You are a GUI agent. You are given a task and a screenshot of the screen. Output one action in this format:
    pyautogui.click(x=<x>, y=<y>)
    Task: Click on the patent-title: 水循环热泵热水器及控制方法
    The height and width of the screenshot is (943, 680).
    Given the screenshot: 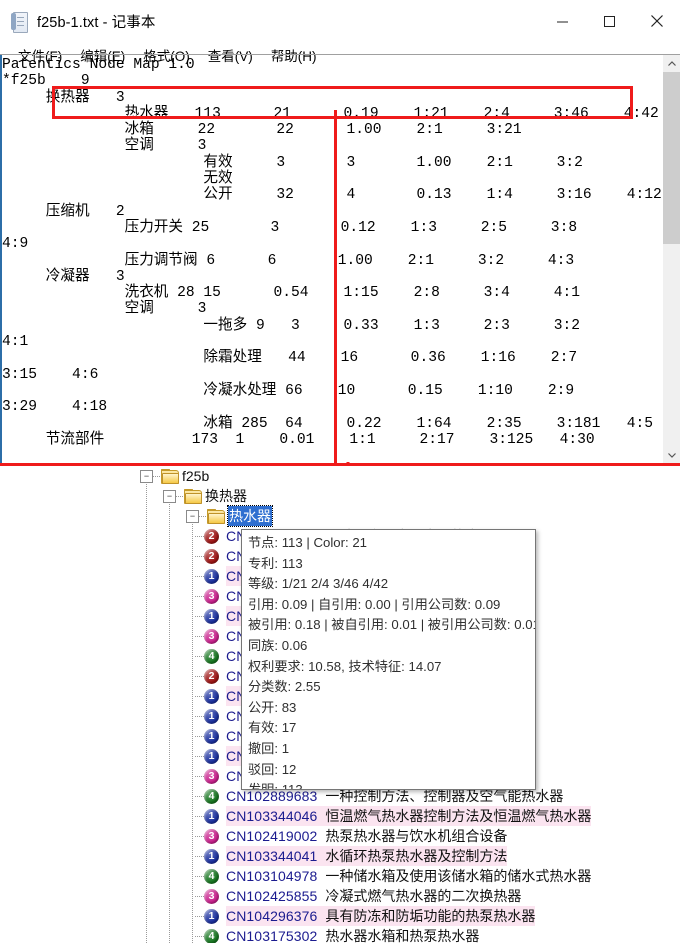 What is the action you would take?
    pyautogui.click(x=416, y=856)
    